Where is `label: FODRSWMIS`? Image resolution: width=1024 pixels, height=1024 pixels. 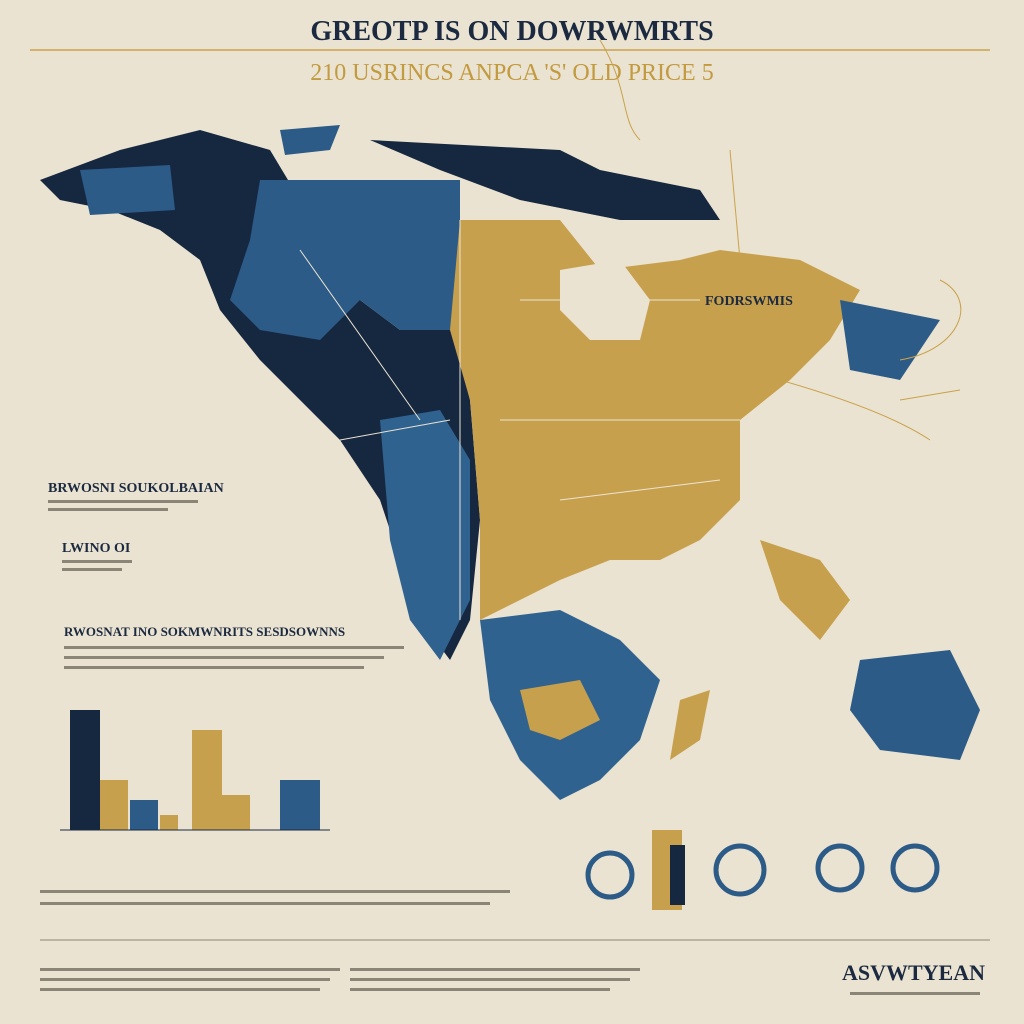 label: FODRSWMIS is located at coordinates (749, 301).